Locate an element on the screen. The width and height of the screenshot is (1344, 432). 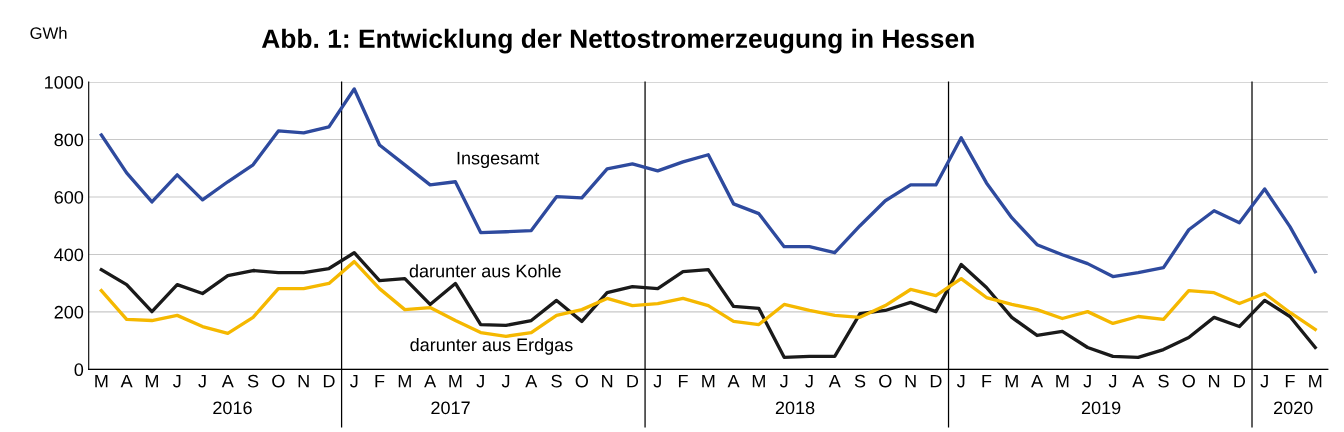
y-tick-label: 1000 is located at coordinates (64, 82).